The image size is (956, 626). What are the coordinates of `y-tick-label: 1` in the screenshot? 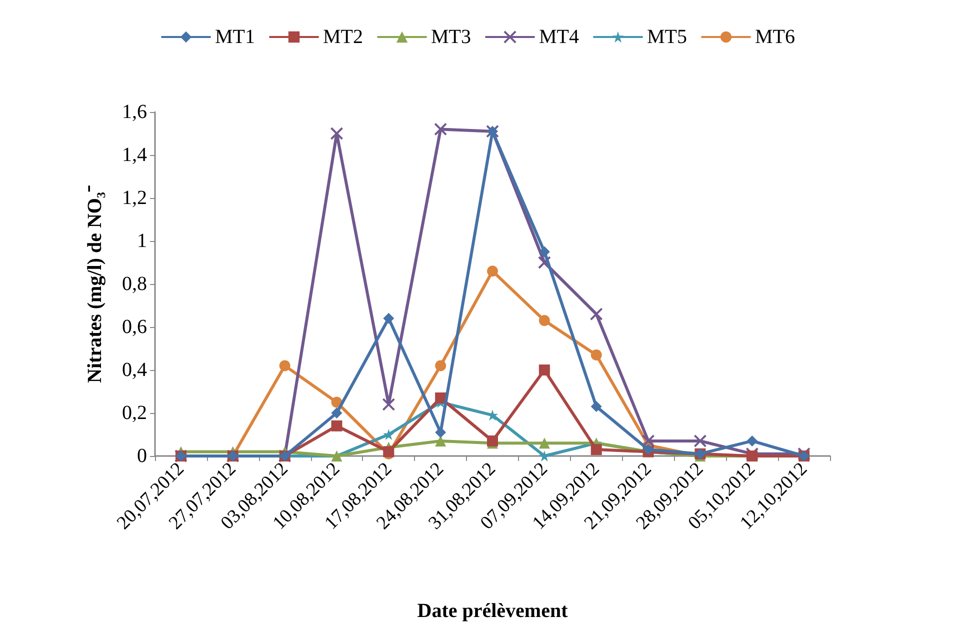 It's located at (142, 241).